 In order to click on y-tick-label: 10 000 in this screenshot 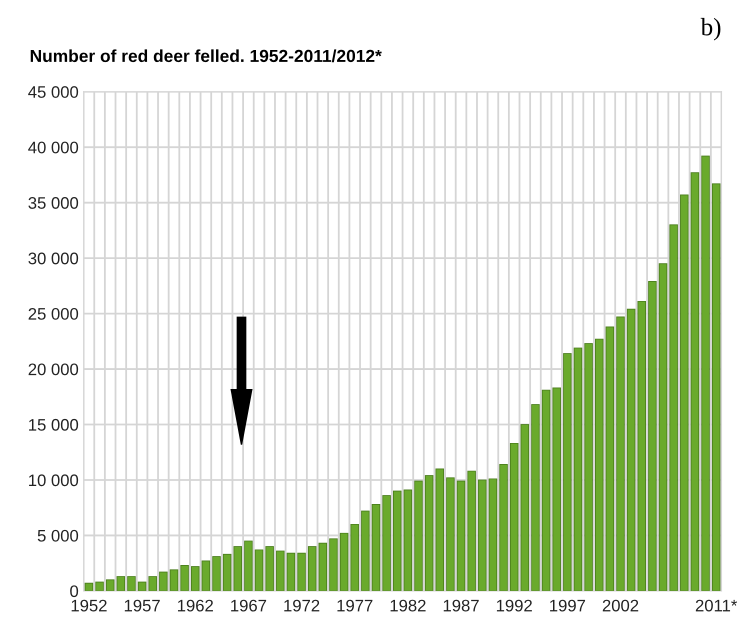, I will do `click(53, 480)`.